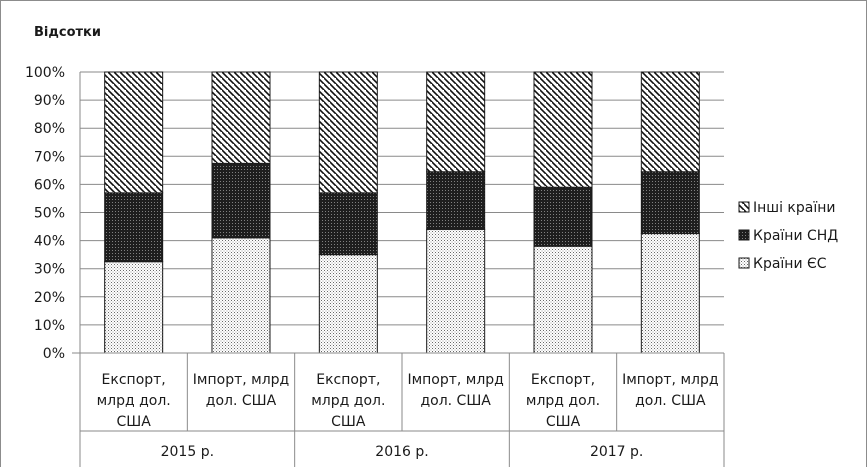 This screenshot has height=472, width=868. What do you see at coordinates (49, 298) in the screenshot?
I see `y-tick-label: 20%` at bounding box center [49, 298].